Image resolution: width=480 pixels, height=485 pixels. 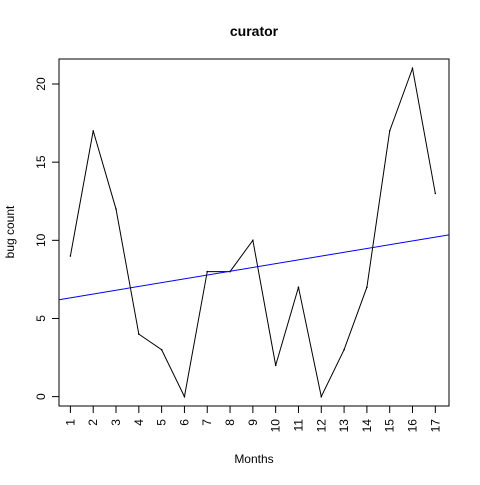 I want to click on y-tick-label: 15, so click(x=41, y=162).